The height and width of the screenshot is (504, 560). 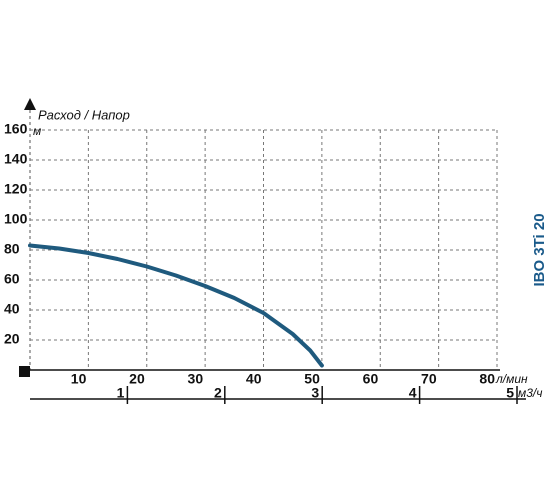 What do you see at coordinates (511, 379) in the screenshot?
I see `x-unit: л/мин` at bounding box center [511, 379].